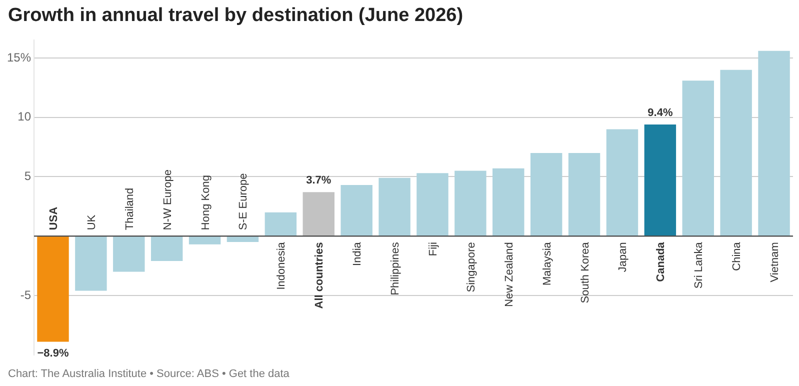  I want to click on x-tick-label: Hong Kong, so click(206, 202).